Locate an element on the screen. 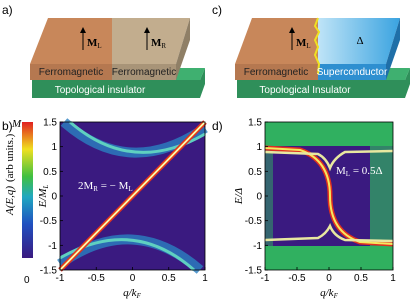  text: = 0.5Δ is located at coordinates (366, 171).